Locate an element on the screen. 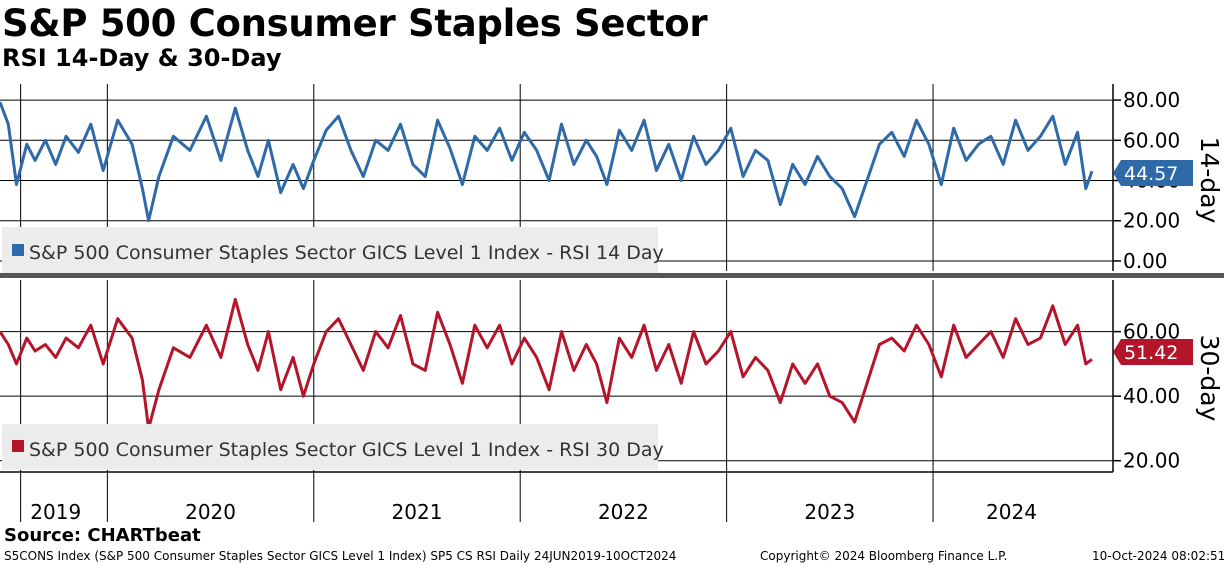  rsi14-legend-box is located at coordinates (330, 250).